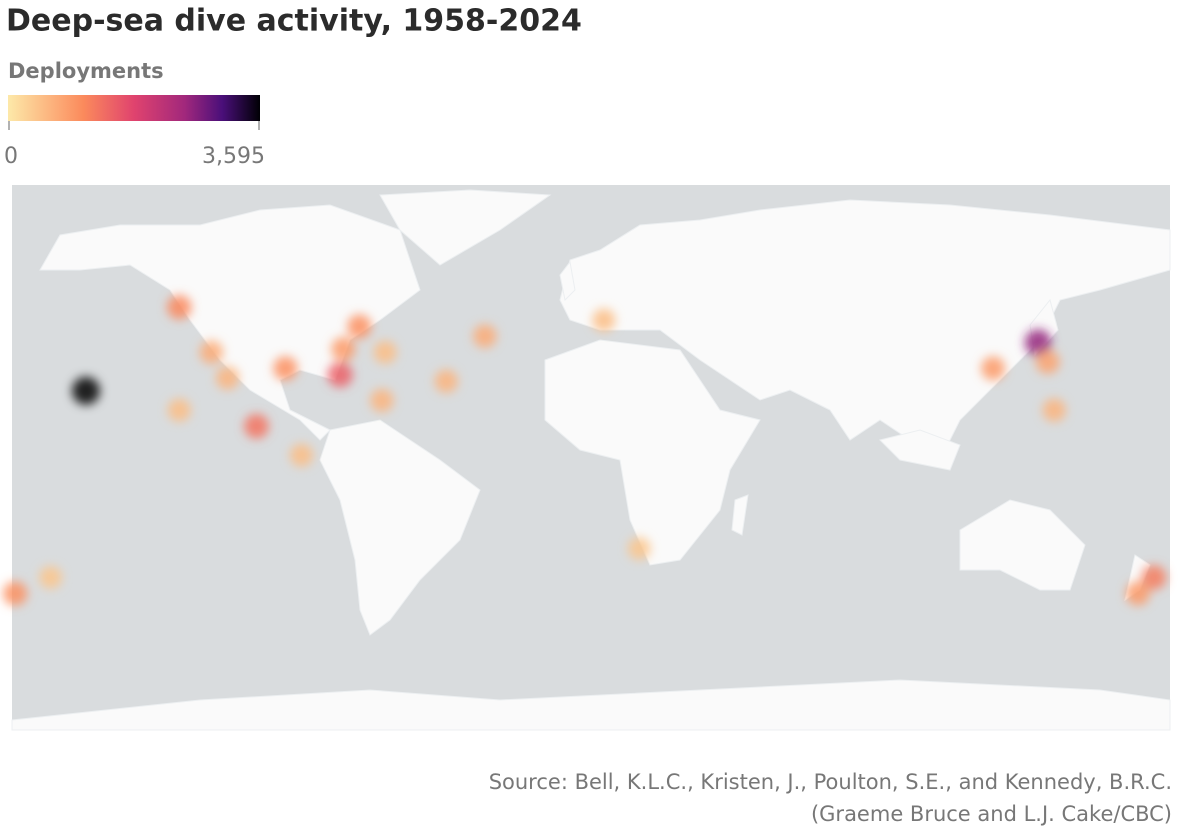 Image resolution: width=1180 pixels, height=839 pixels. What do you see at coordinates (11, 156) in the screenshot?
I see `legend-tick-label: 0` at bounding box center [11, 156].